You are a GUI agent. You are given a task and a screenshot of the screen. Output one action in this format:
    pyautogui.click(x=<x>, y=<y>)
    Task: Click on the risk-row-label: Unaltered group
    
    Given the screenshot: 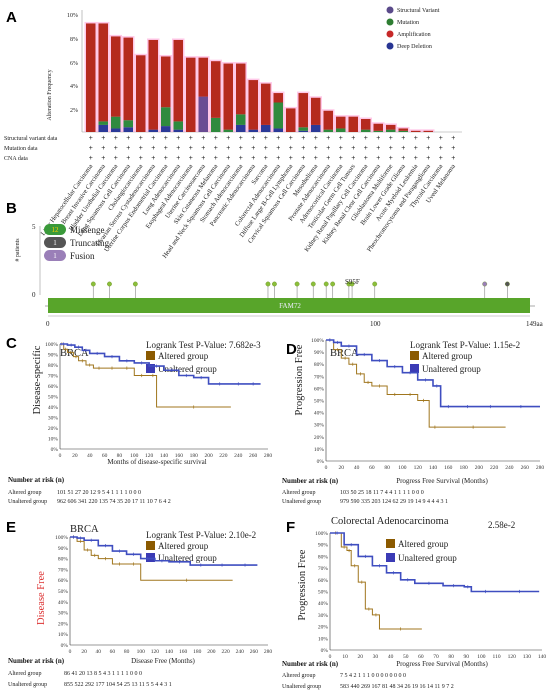 What is the action you would take?
    pyautogui.click(x=301, y=502)
    